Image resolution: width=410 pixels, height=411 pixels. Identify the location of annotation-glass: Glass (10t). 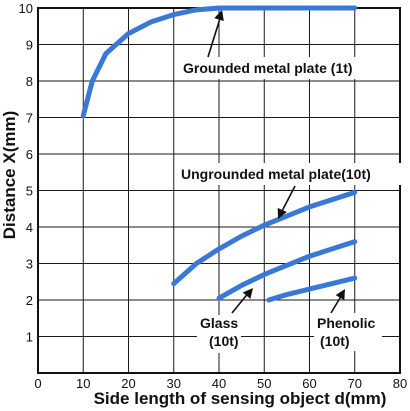
(225, 320).